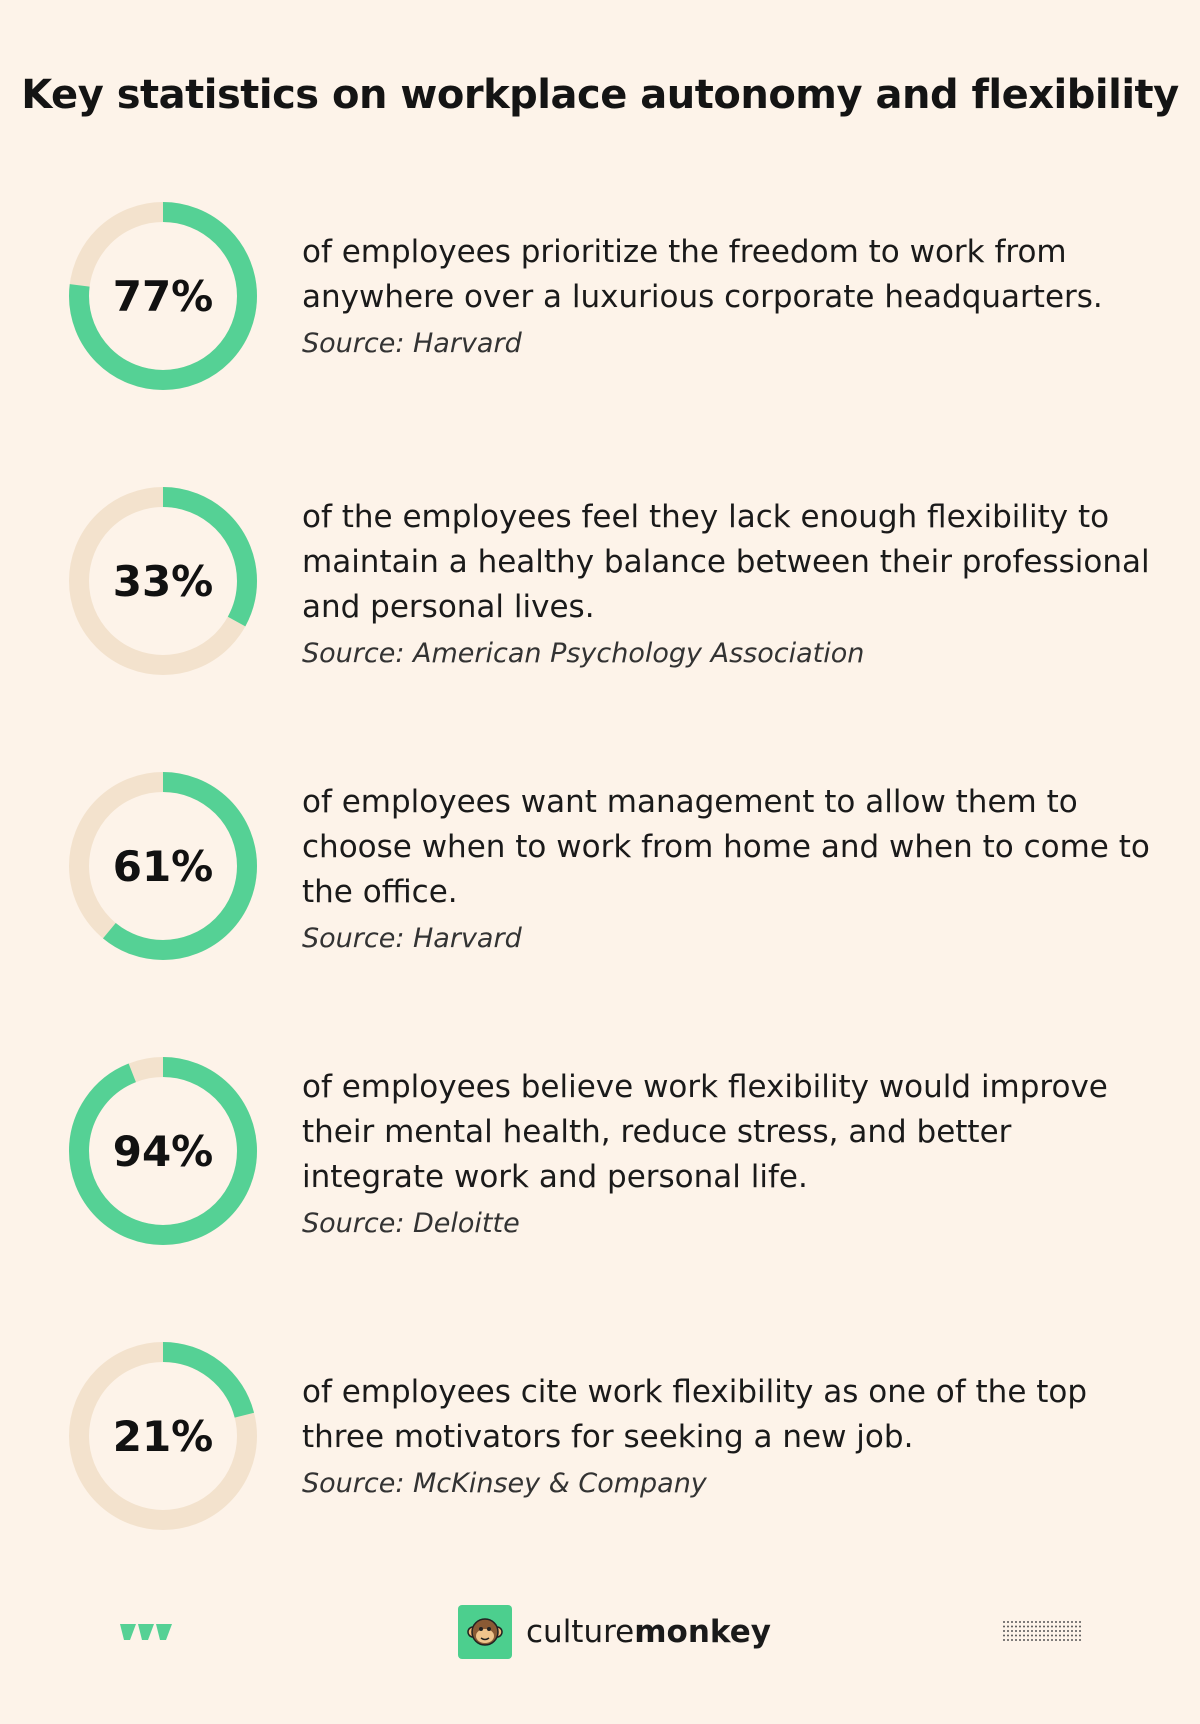  I want to click on brand-name-bold: monkey, so click(702, 1632).